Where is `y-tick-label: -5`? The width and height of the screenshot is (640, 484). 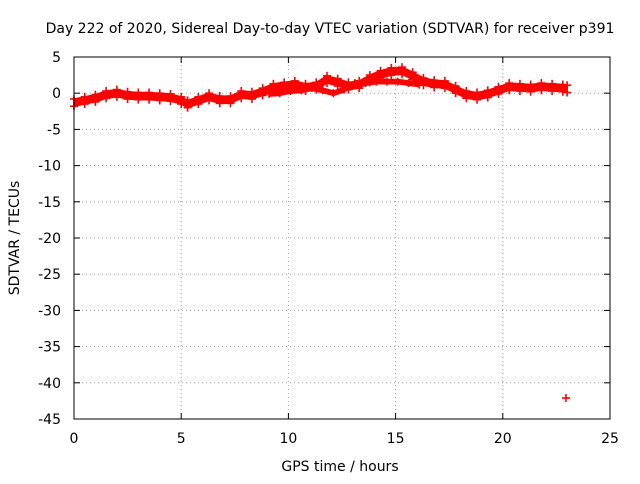
y-tick-label: -5 is located at coordinates (54, 130).